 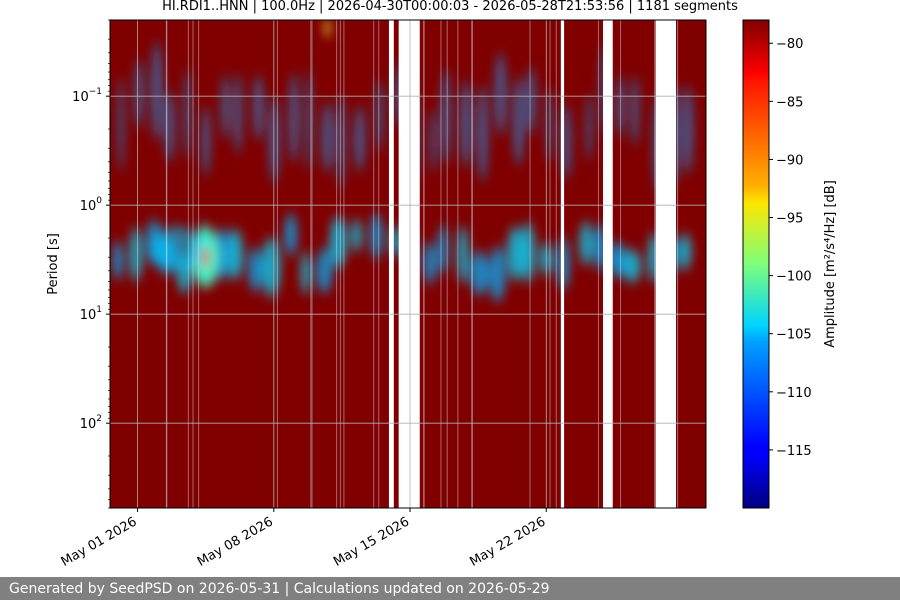 What do you see at coordinates (789, 160) in the screenshot?
I see `colorbar-tick-label: −90` at bounding box center [789, 160].